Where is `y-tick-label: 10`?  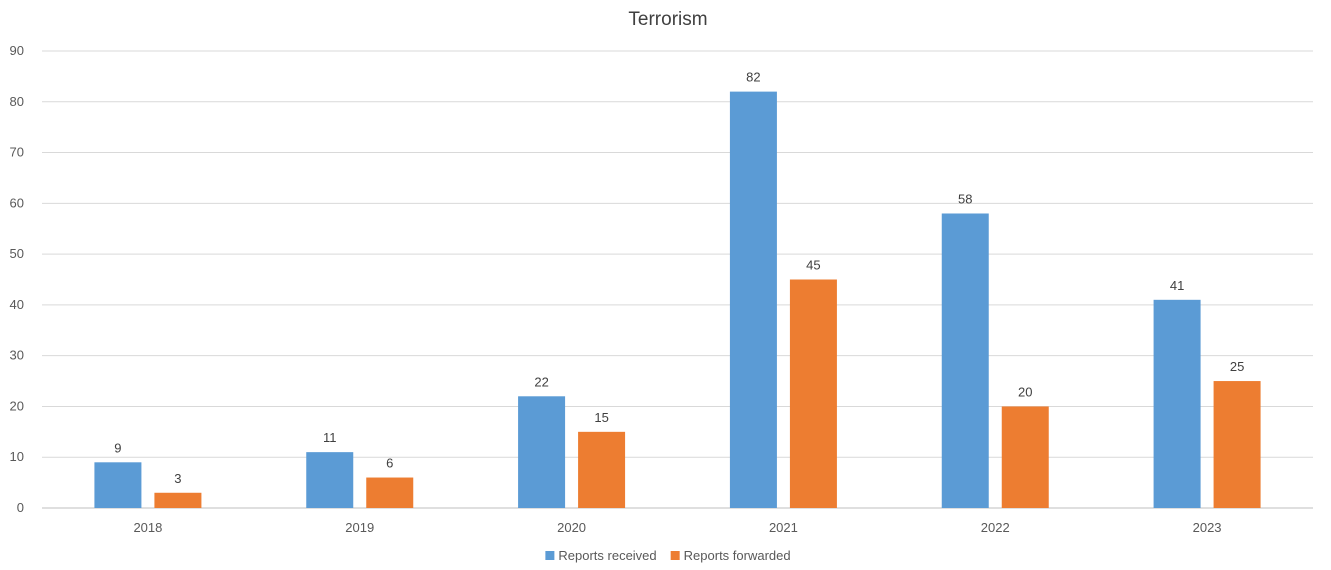
y-tick-label: 10 is located at coordinates (17, 456).